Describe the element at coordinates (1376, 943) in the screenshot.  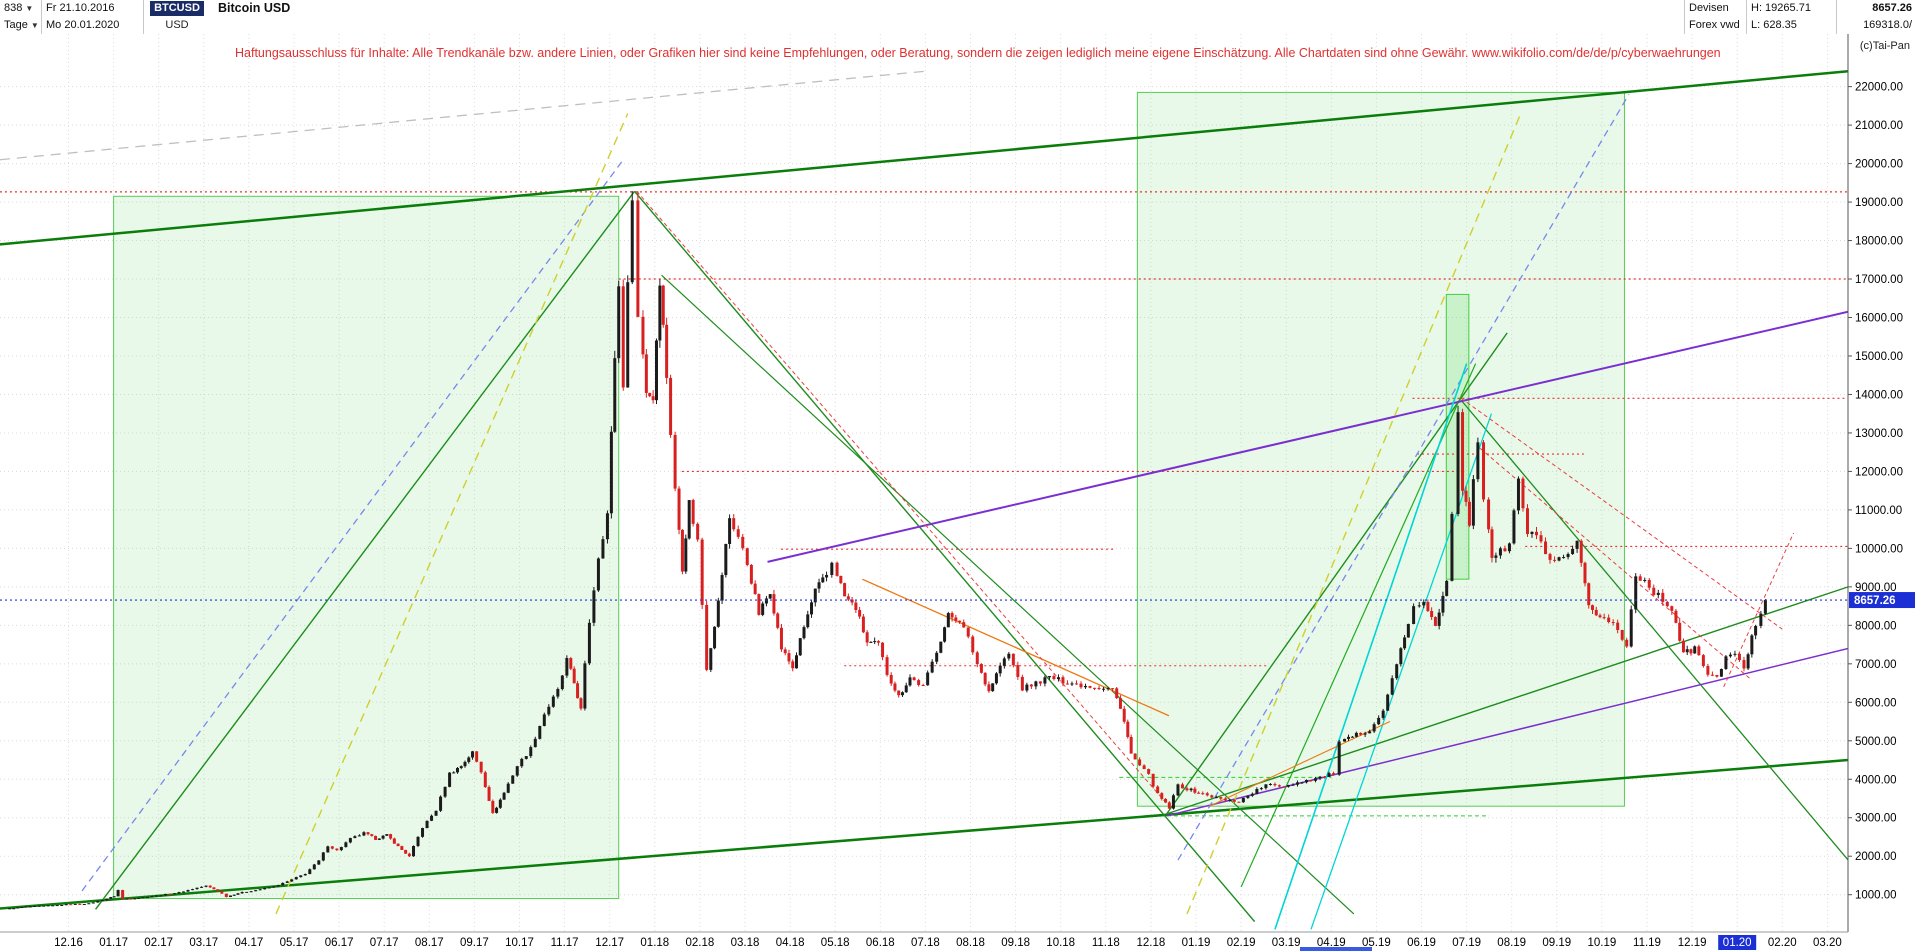
I see `x-axis-label: 05.19` at that location.